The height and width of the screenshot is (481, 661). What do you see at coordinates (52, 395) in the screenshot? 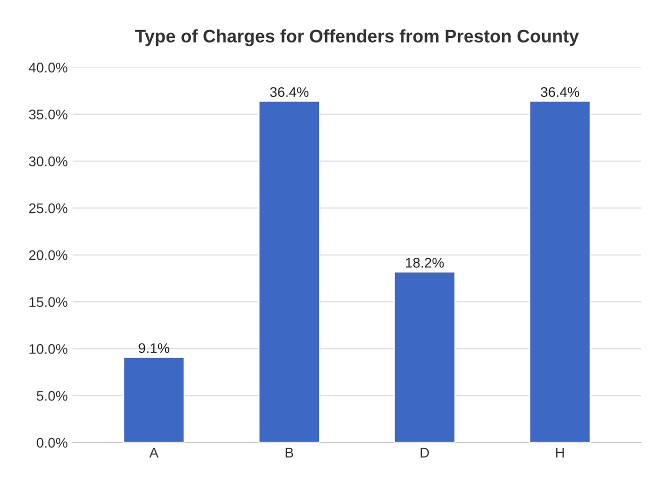
I see `y-tick-label: 5.0%` at bounding box center [52, 395].